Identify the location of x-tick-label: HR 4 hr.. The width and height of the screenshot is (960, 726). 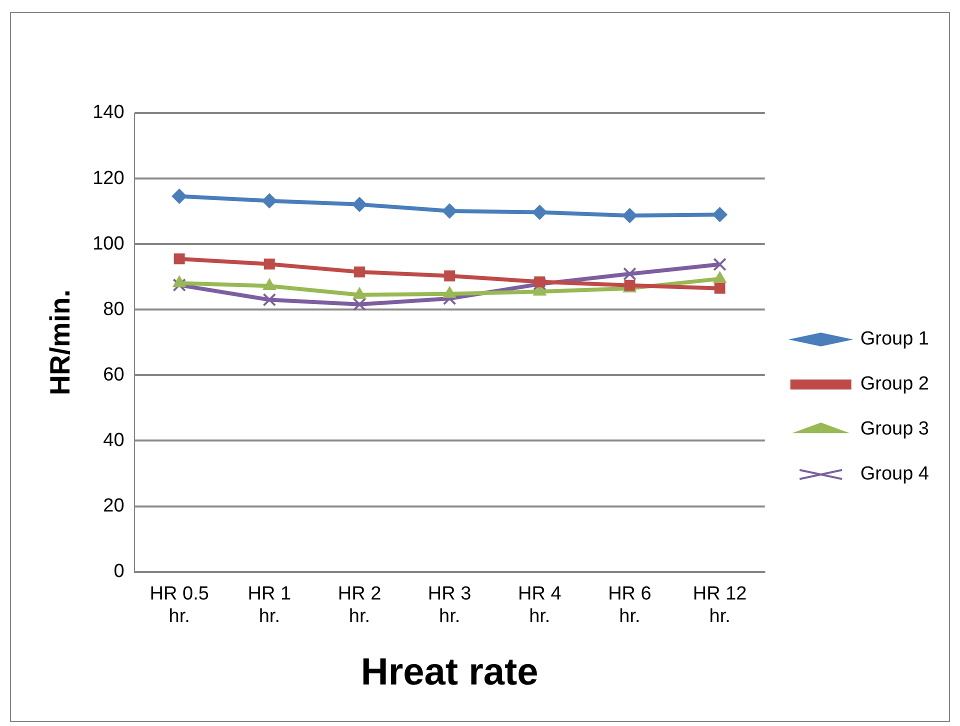
(540, 605).